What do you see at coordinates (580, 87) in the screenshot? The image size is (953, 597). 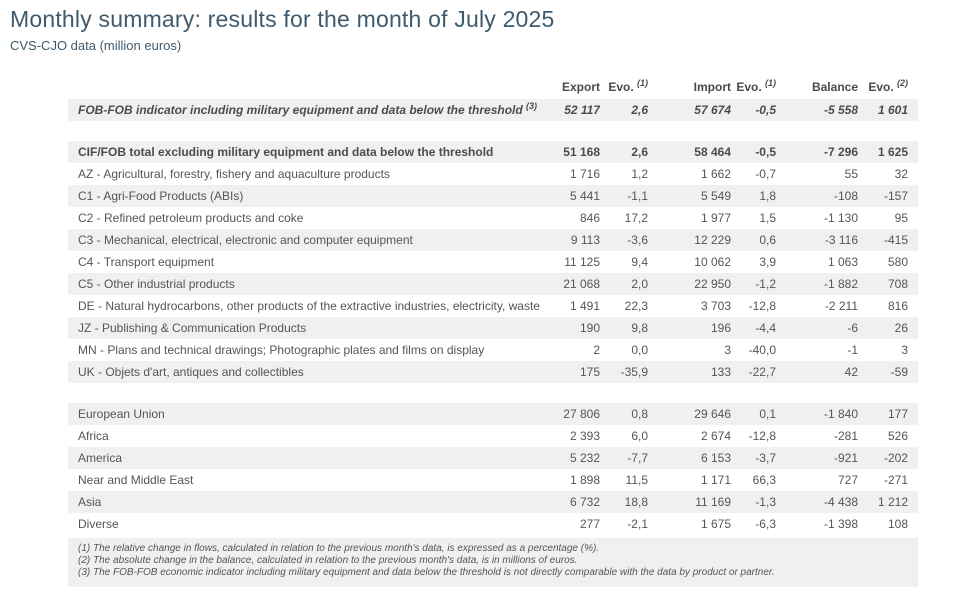 I see `col-header-export-text: Export` at bounding box center [580, 87].